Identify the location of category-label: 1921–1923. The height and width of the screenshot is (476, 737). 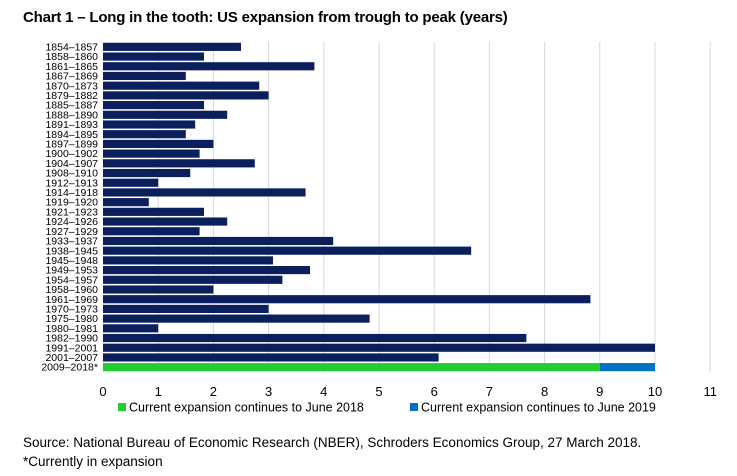
(71, 212).